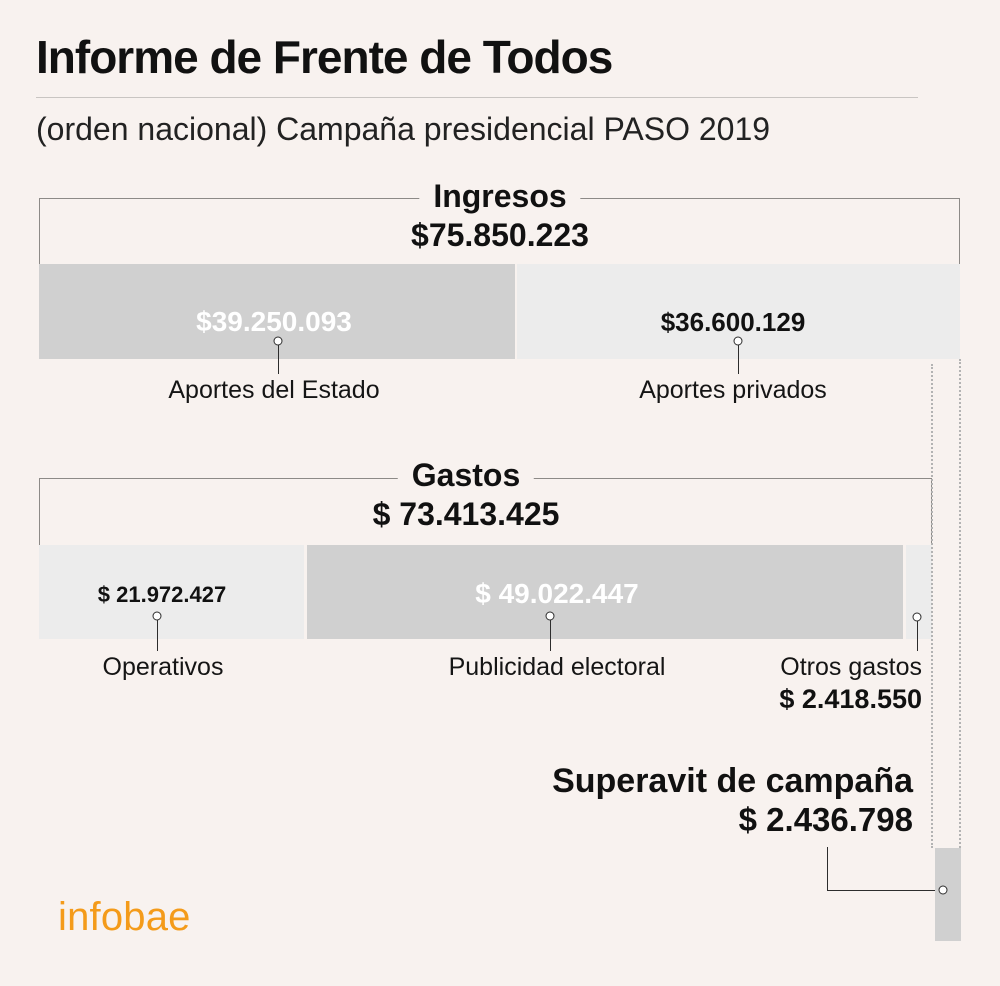 Image resolution: width=1000 pixels, height=986 pixels. What do you see at coordinates (477, 97) in the screenshot?
I see `title-divider` at bounding box center [477, 97].